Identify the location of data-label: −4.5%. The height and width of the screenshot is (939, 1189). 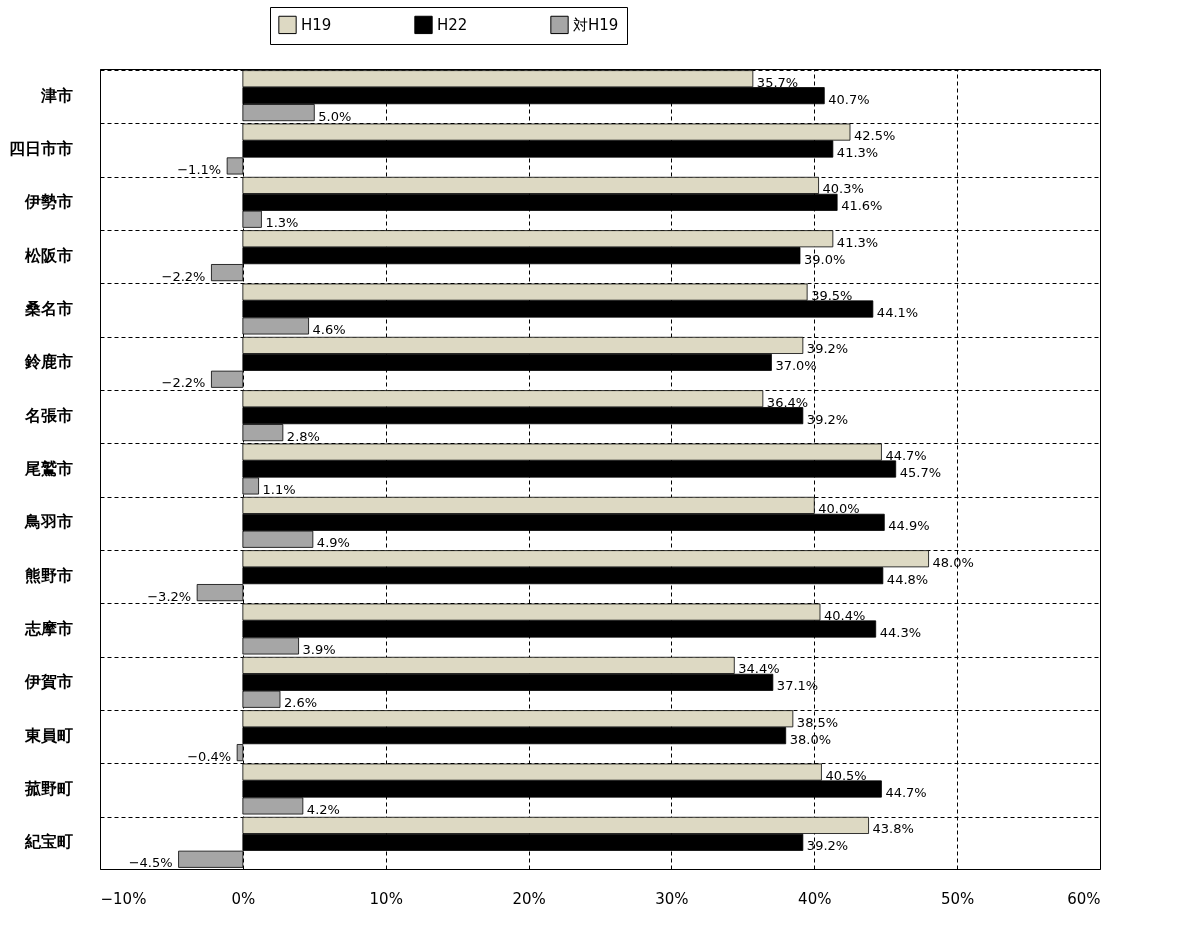
(150, 863).